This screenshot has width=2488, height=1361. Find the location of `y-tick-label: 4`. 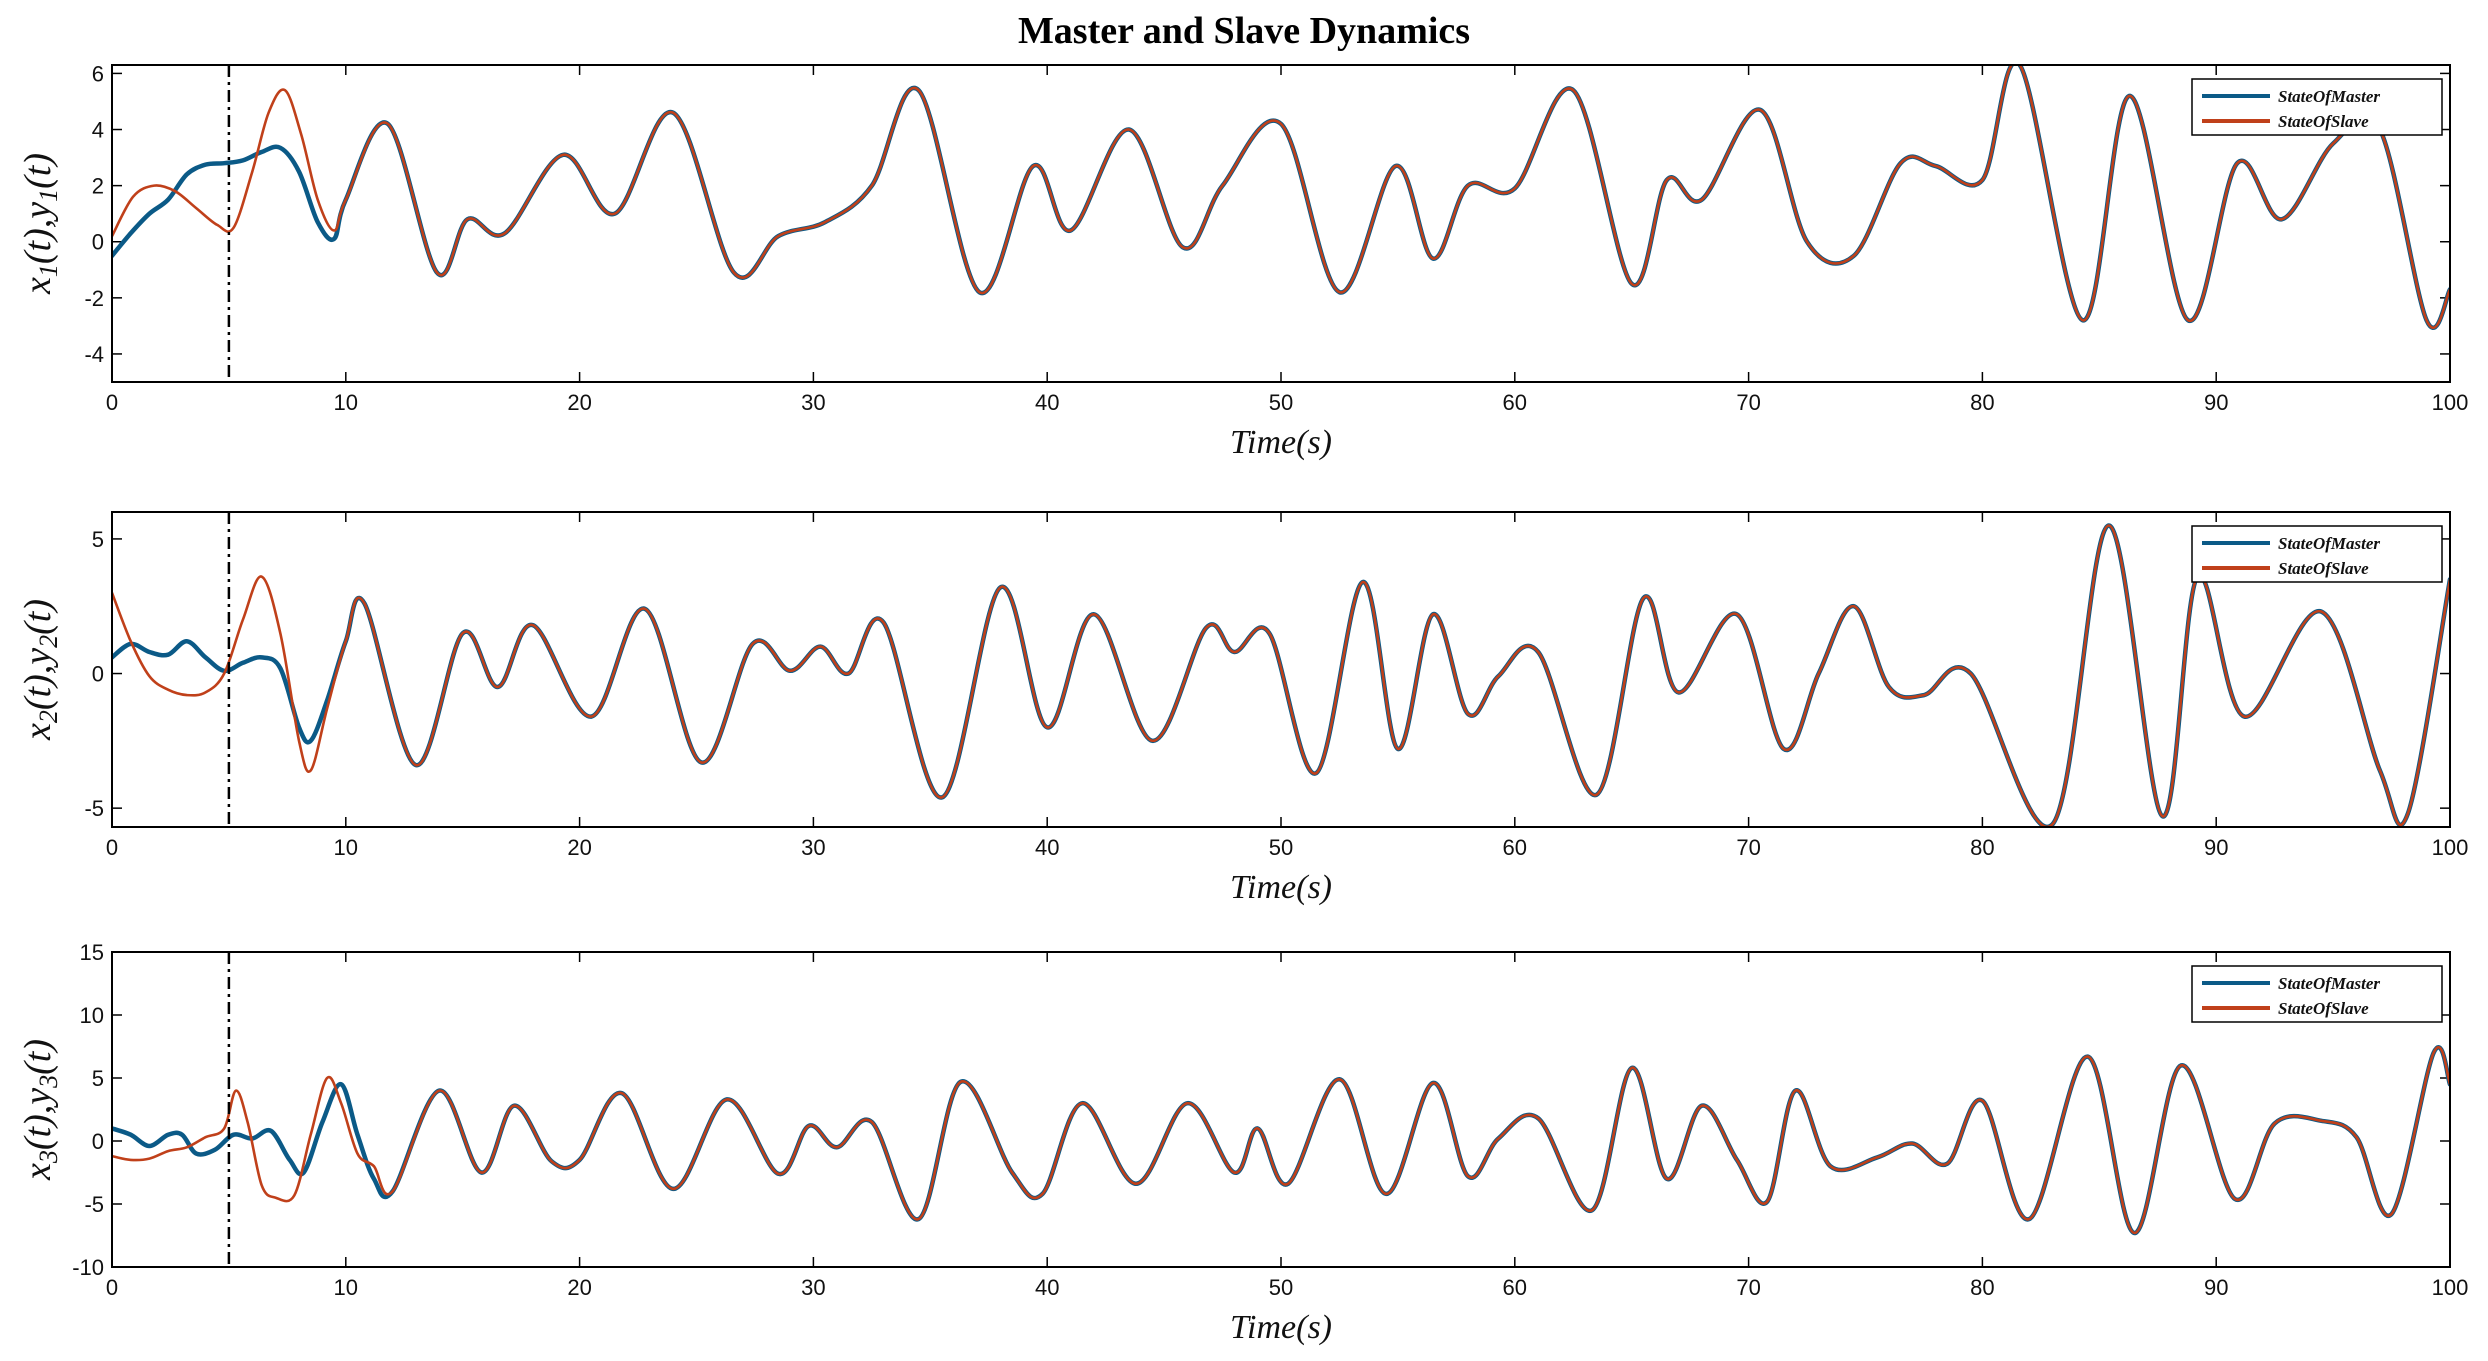

y-tick-label: 4 is located at coordinates (98, 130).